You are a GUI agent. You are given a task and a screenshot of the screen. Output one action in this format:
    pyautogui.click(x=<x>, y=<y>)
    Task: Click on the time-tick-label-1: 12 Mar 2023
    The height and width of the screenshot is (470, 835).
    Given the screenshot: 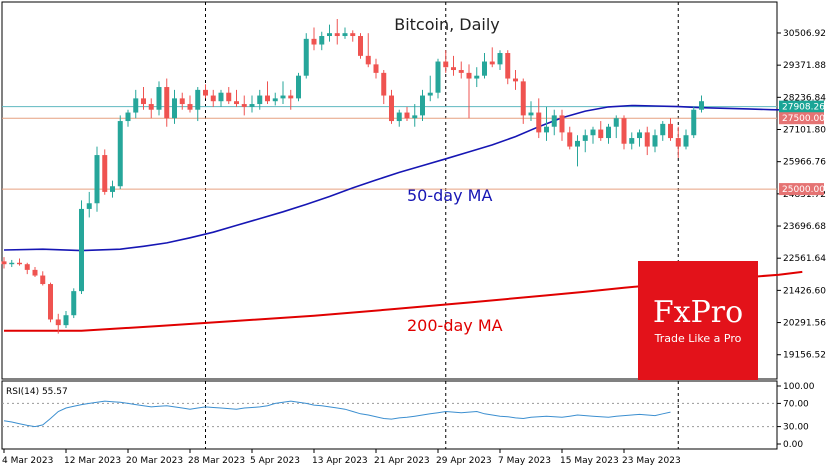 What is the action you would take?
    pyautogui.click(x=92, y=461)
    